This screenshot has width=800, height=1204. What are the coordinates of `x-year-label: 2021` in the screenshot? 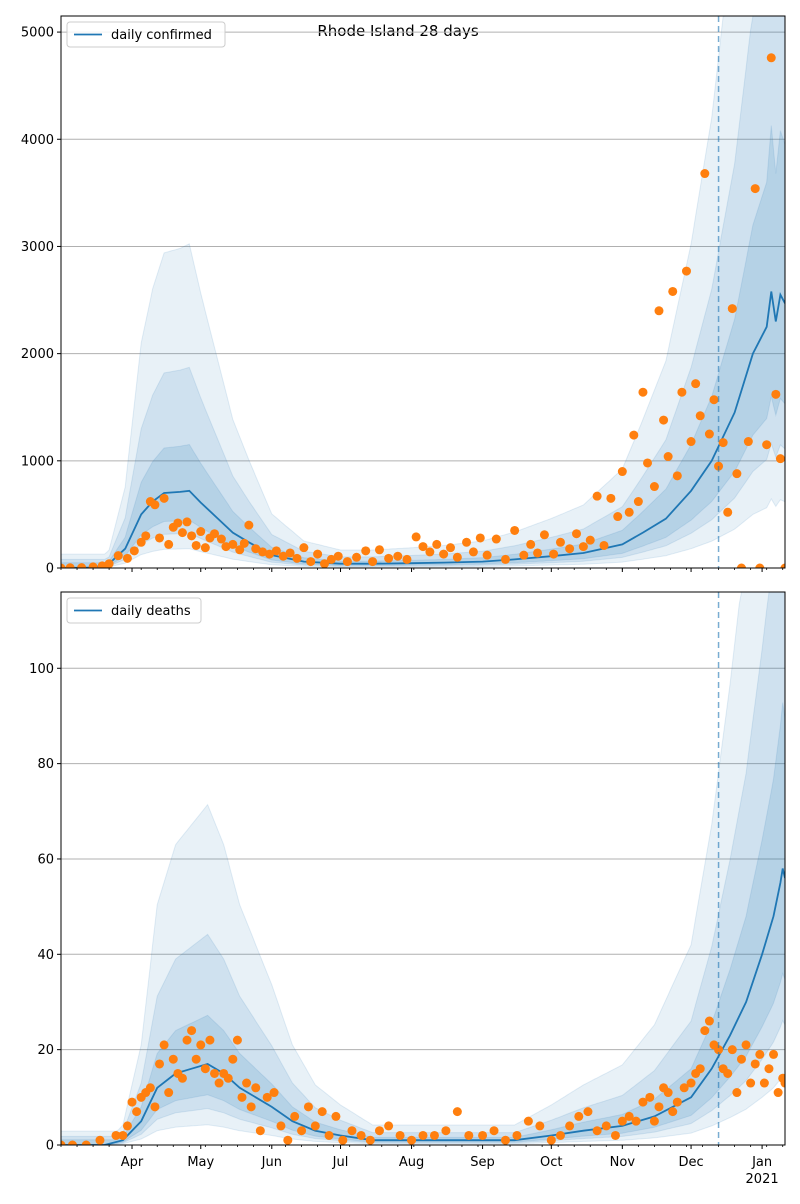 It's located at (762, 1179).